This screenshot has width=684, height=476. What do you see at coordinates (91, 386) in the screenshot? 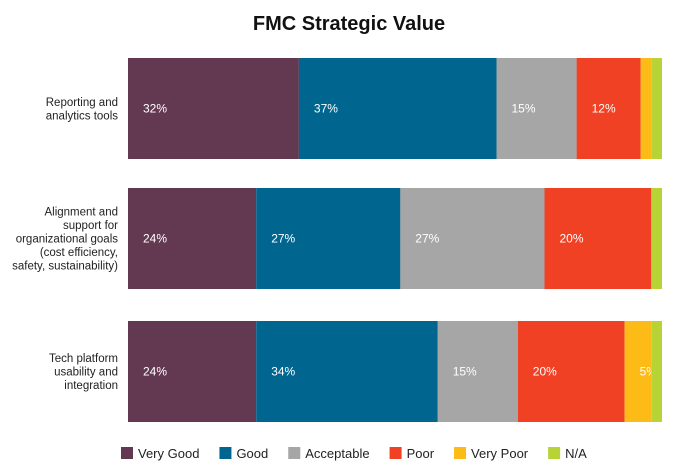
I see `category-label: integration` at bounding box center [91, 386].